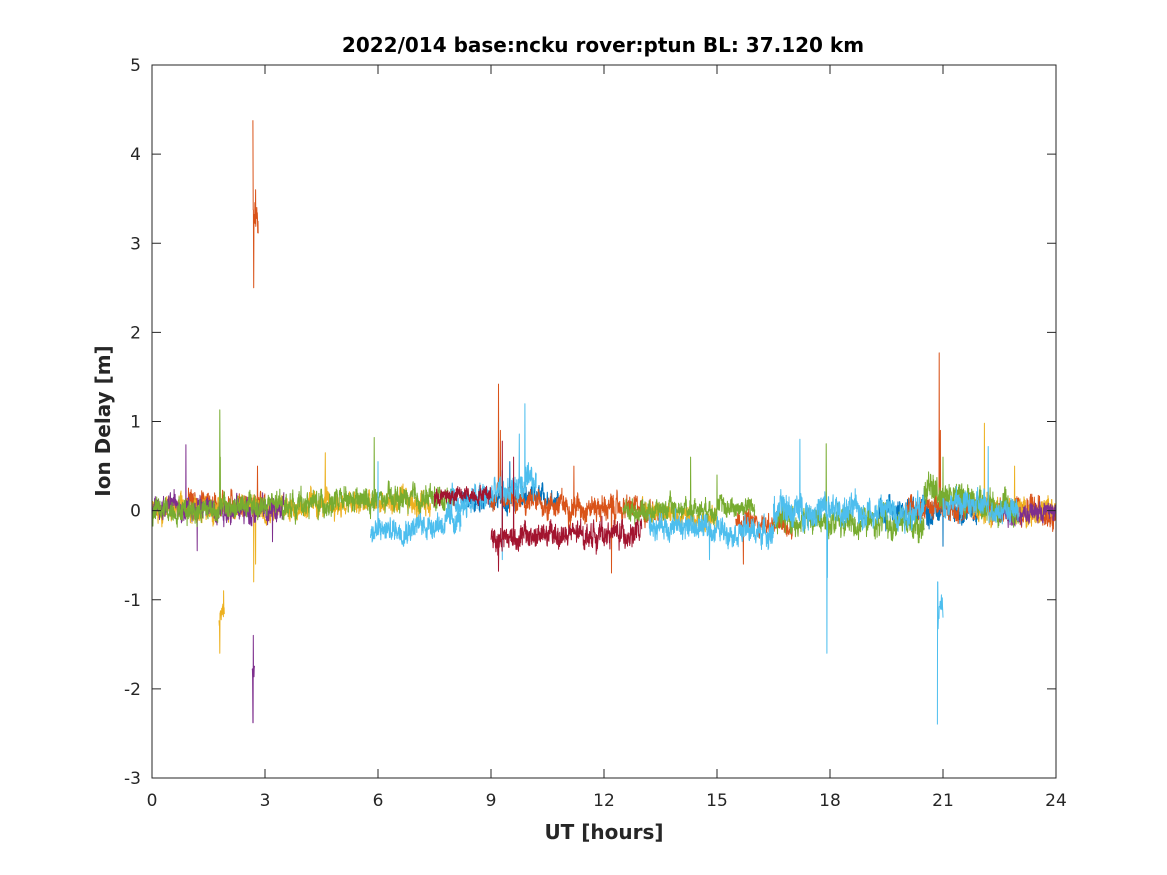 This screenshot has height=875, width=1167. Describe the element at coordinates (717, 801) in the screenshot. I see `x-tick-label: 15` at that location.